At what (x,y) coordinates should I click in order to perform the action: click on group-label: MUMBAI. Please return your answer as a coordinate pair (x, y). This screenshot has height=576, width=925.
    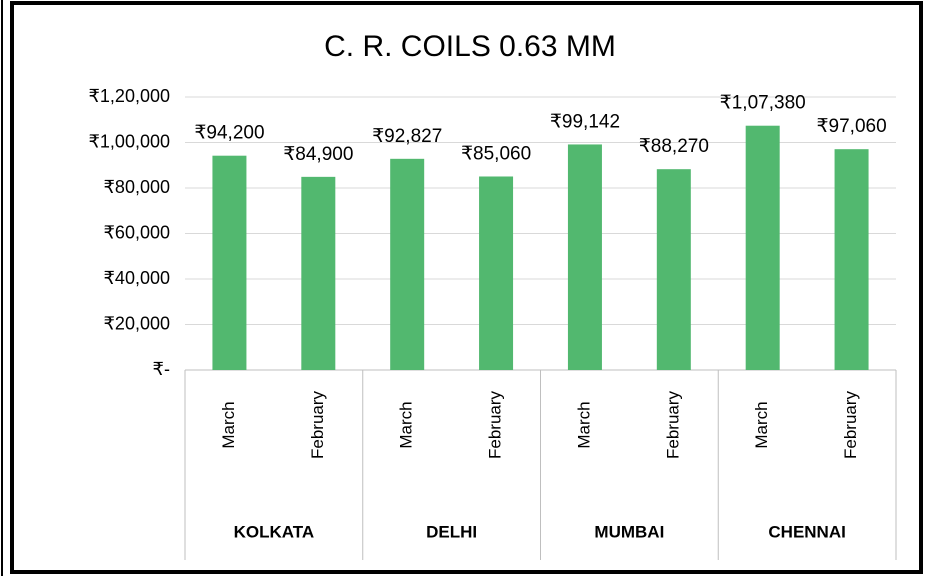
    Looking at the image, I should click on (629, 531).